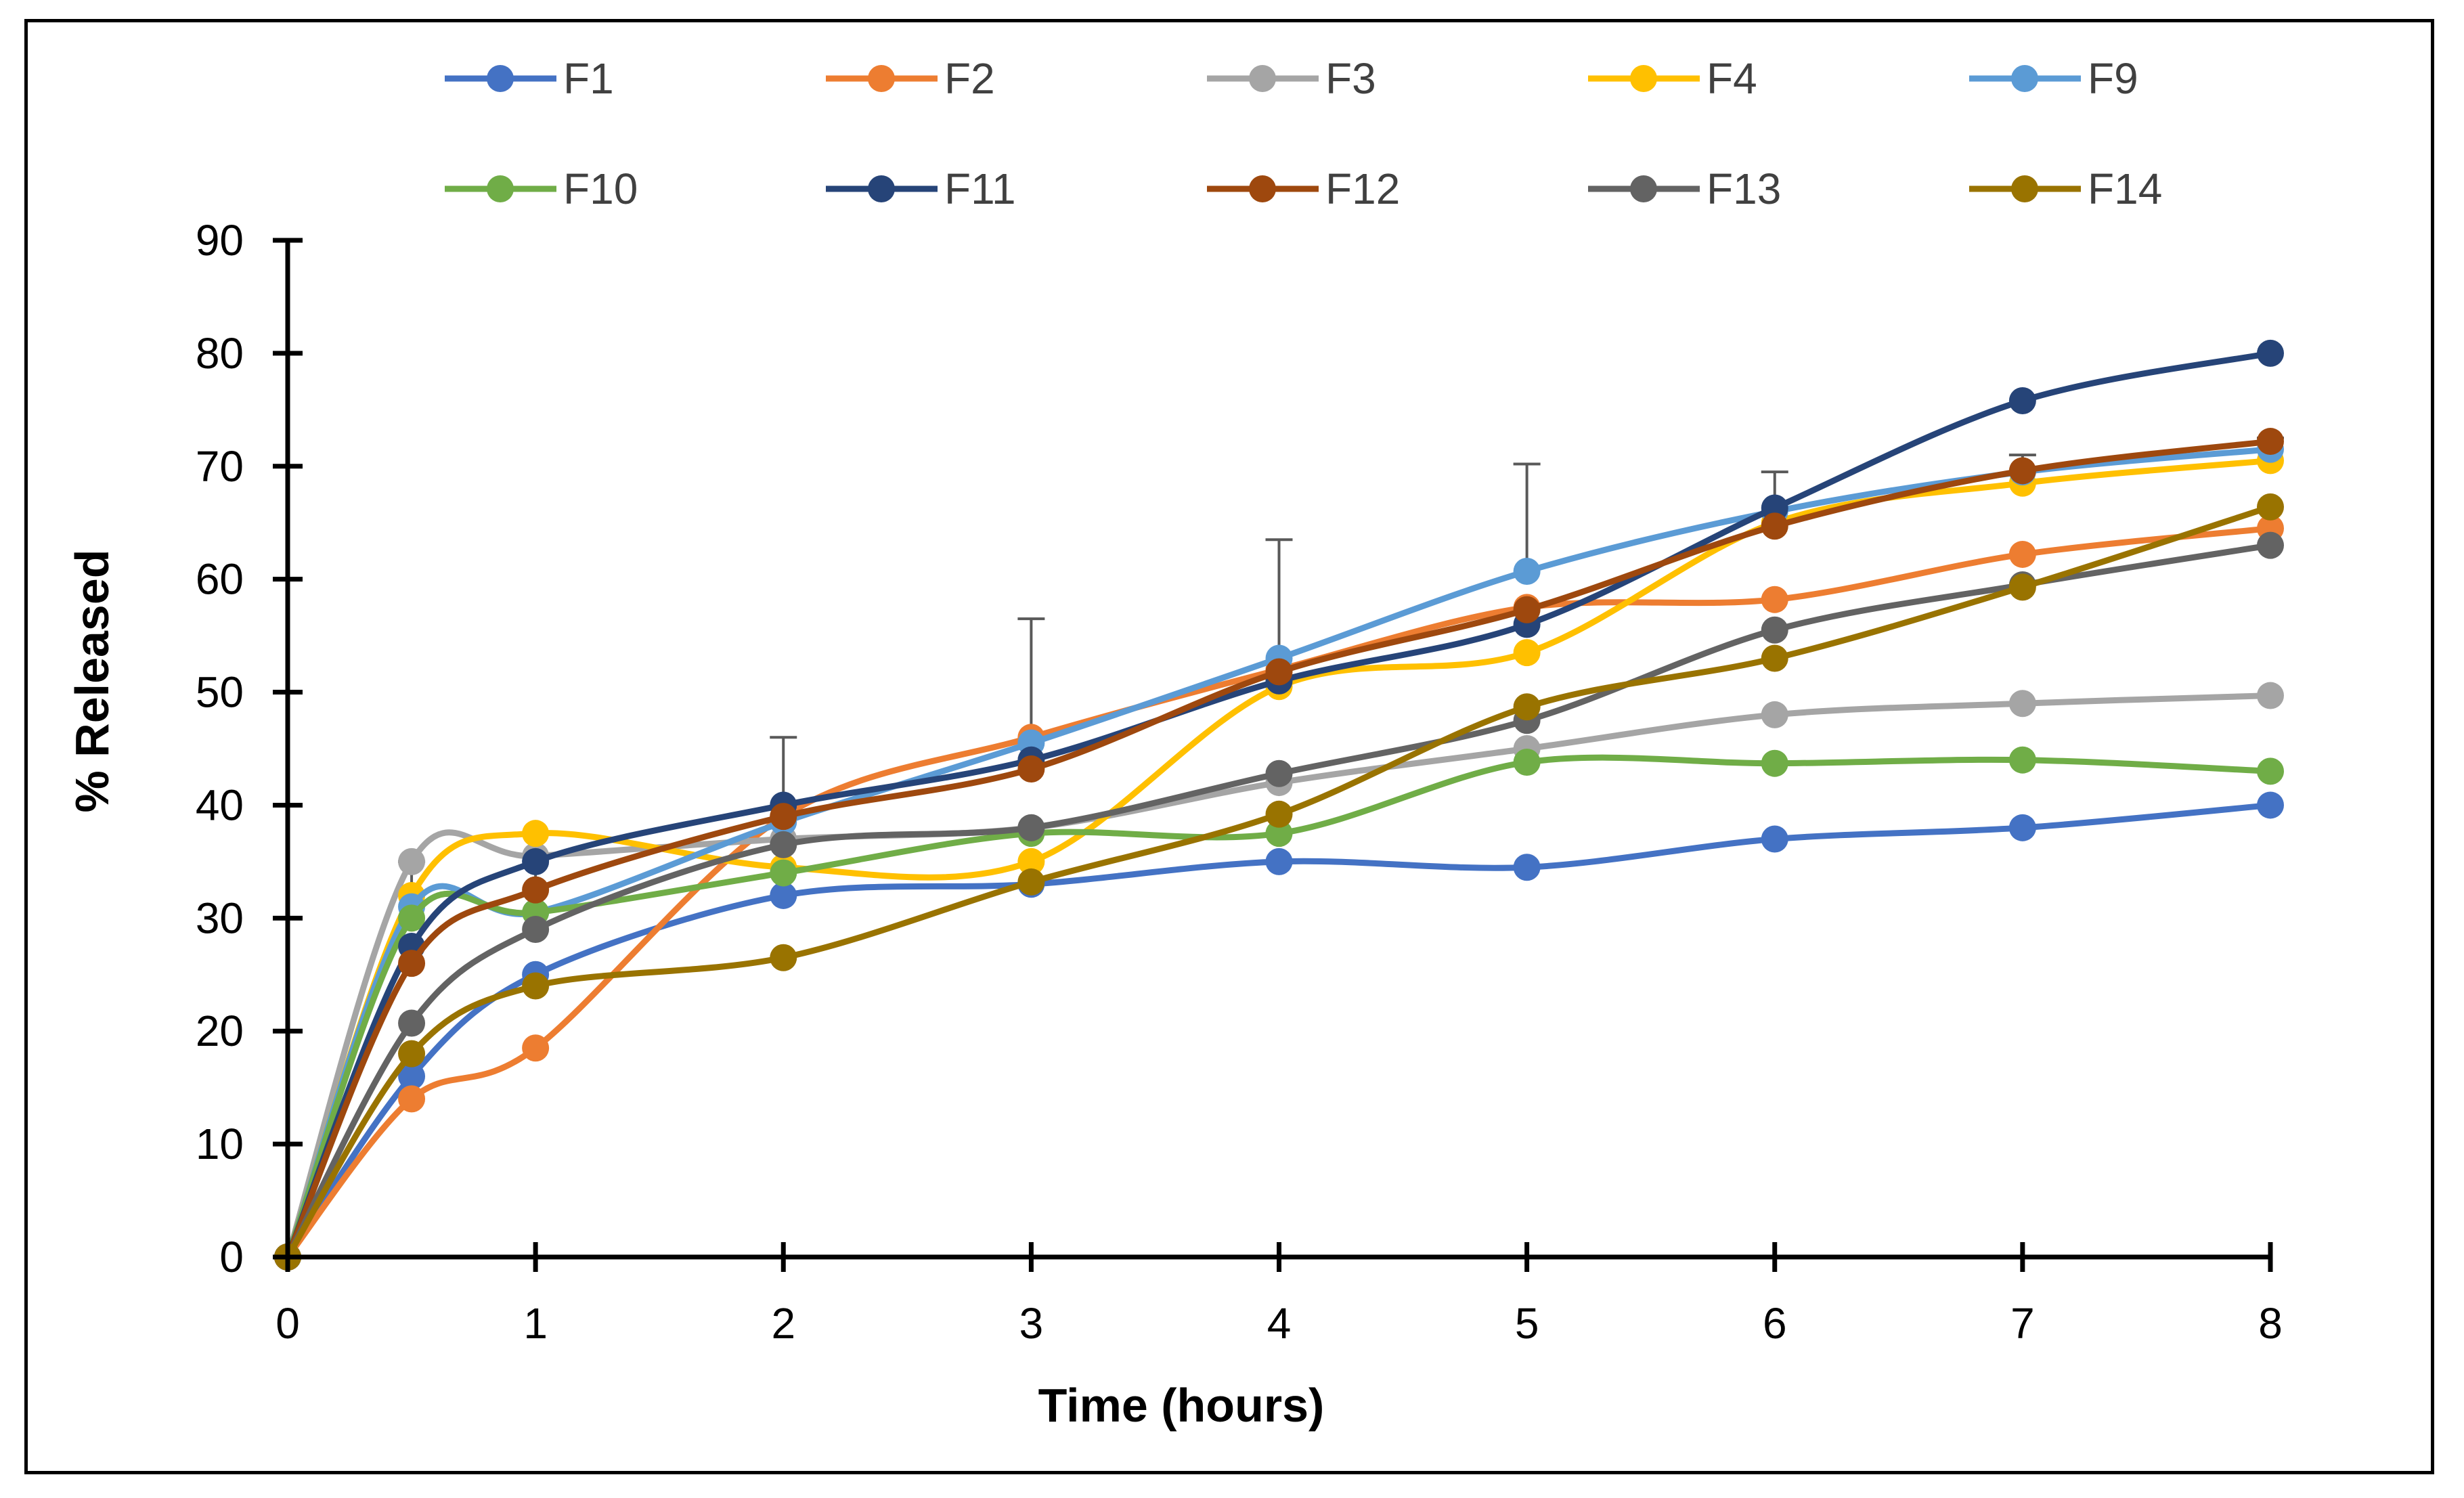 The height and width of the screenshot is (1498, 2464). What do you see at coordinates (1644, 188) in the screenshot?
I see `legend-marker-f13` at bounding box center [1644, 188].